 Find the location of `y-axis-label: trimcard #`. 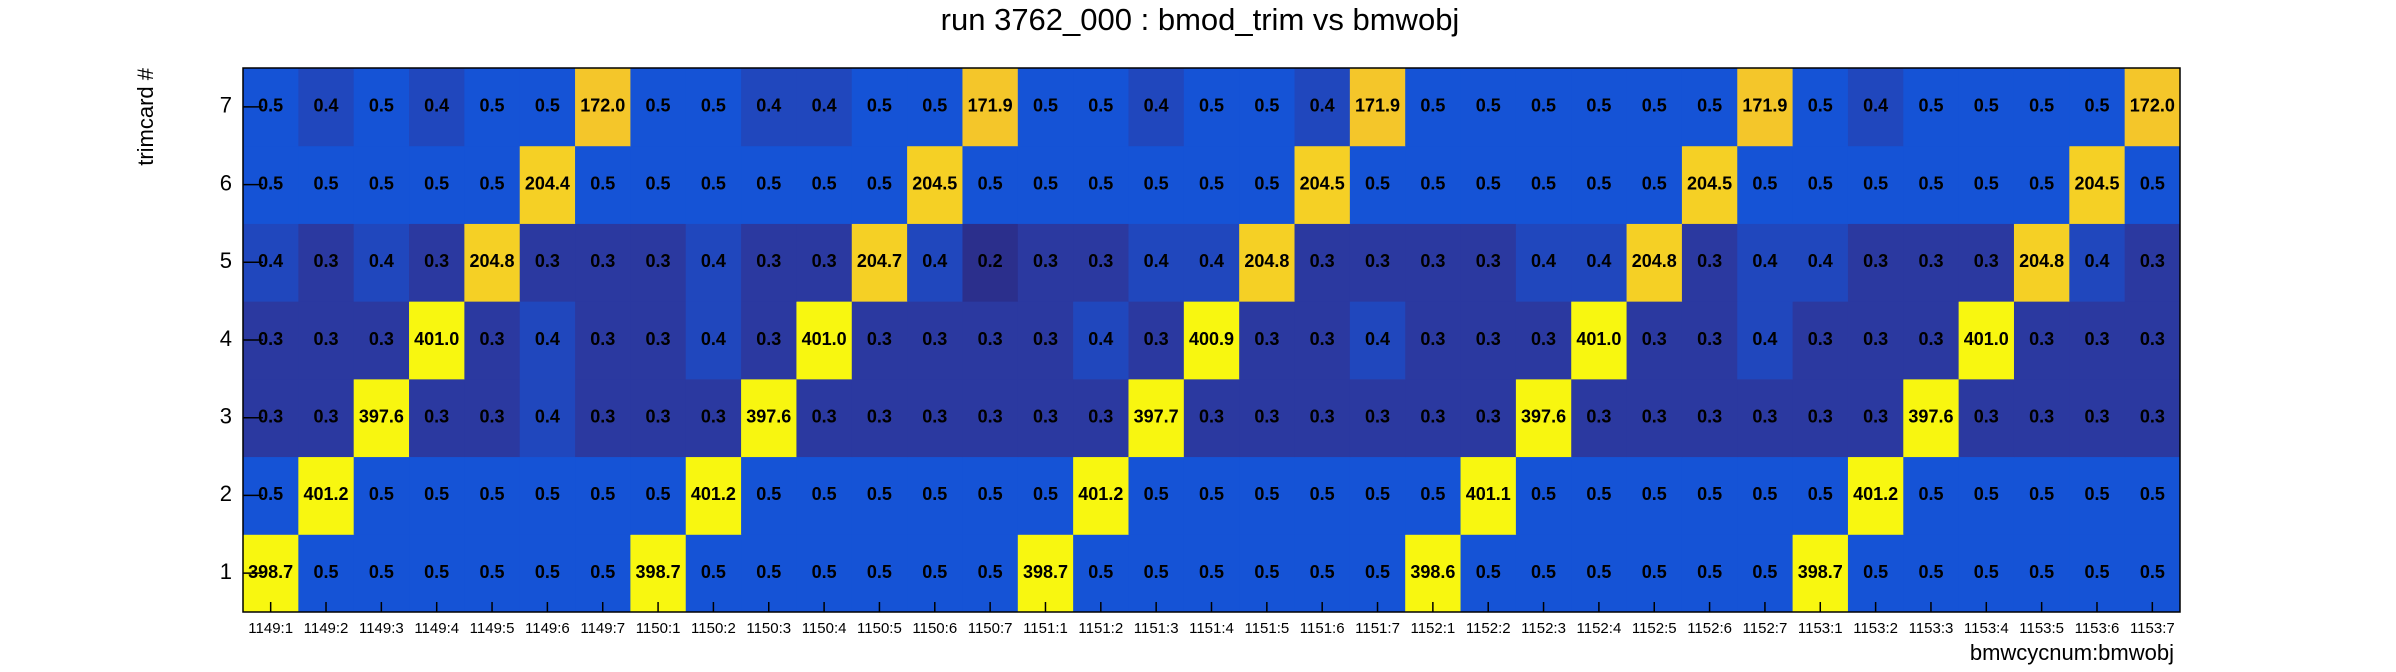

y-axis-label: trimcard # is located at coordinates (145, 116).